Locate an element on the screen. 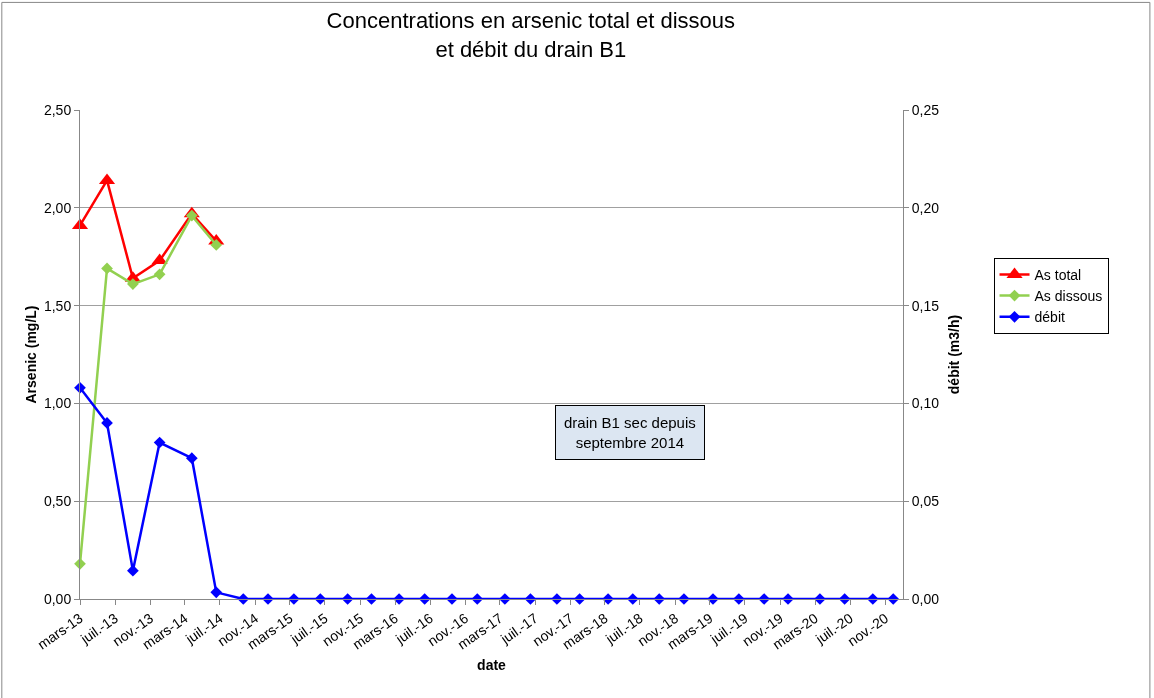  legend-label: As total is located at coordinates (1058, 274).